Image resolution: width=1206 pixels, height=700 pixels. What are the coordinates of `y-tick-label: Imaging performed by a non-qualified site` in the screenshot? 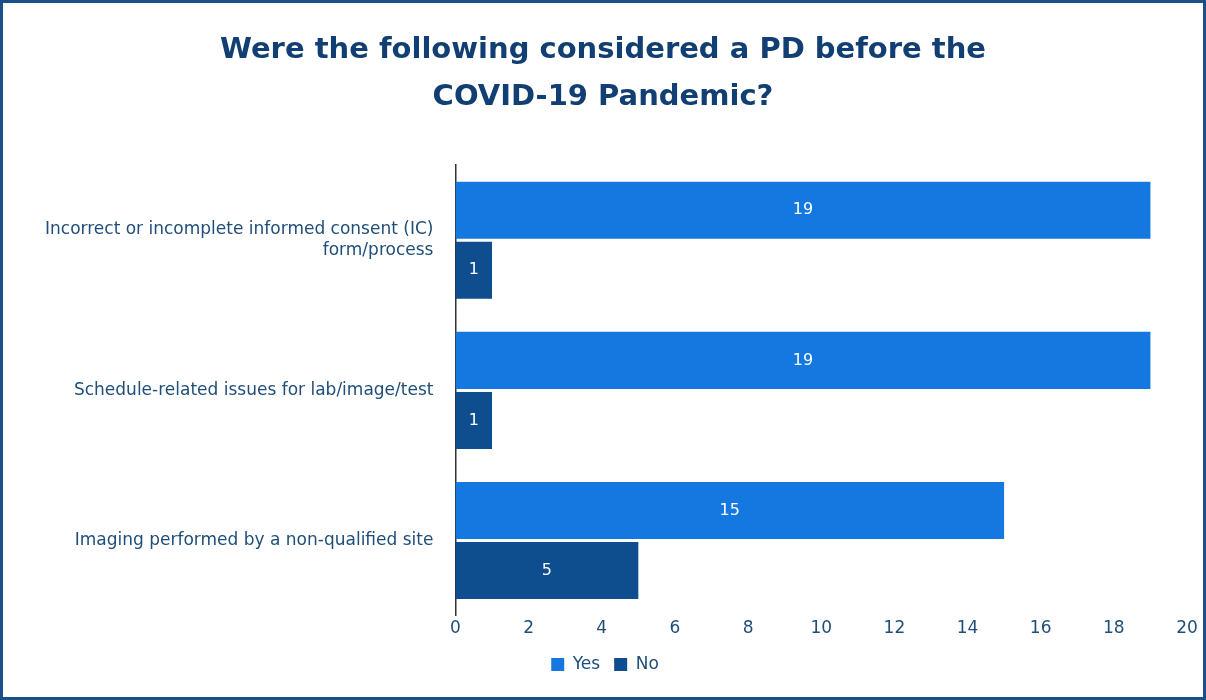 It's located at (254, 538).